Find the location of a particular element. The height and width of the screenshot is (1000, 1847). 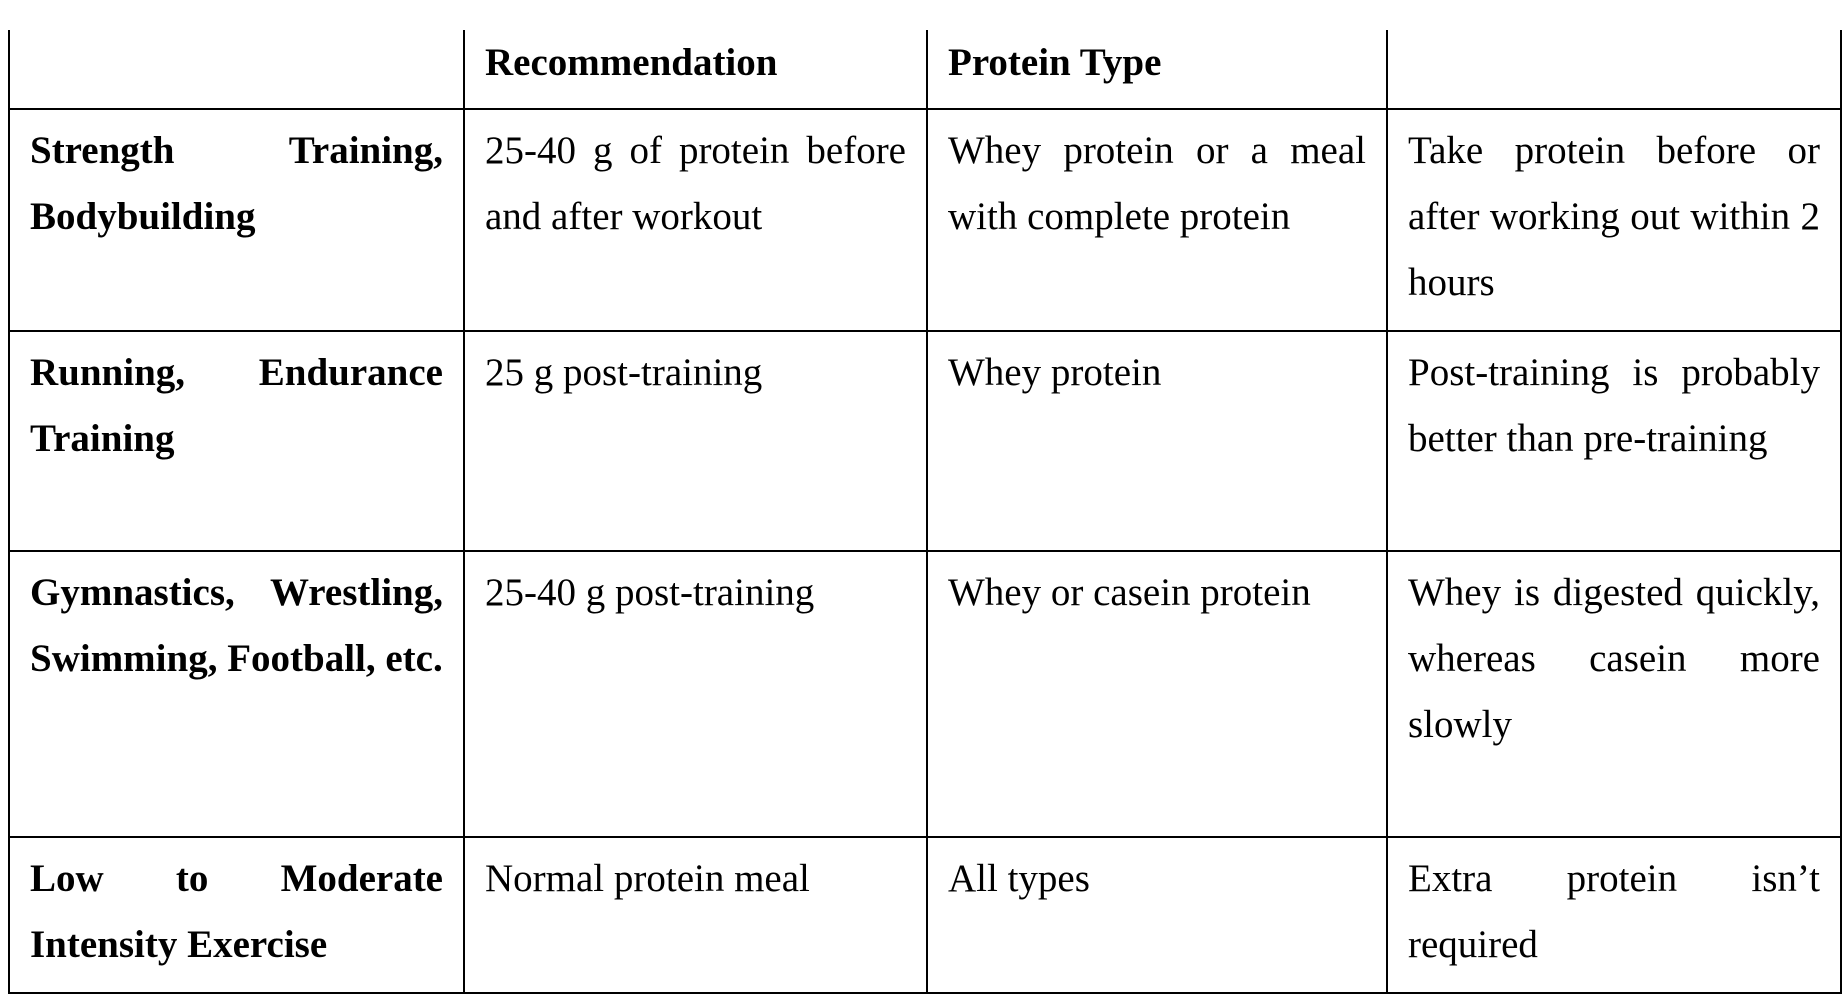

header-protein-type: Protein Type is located at coordinates (1157, 70).